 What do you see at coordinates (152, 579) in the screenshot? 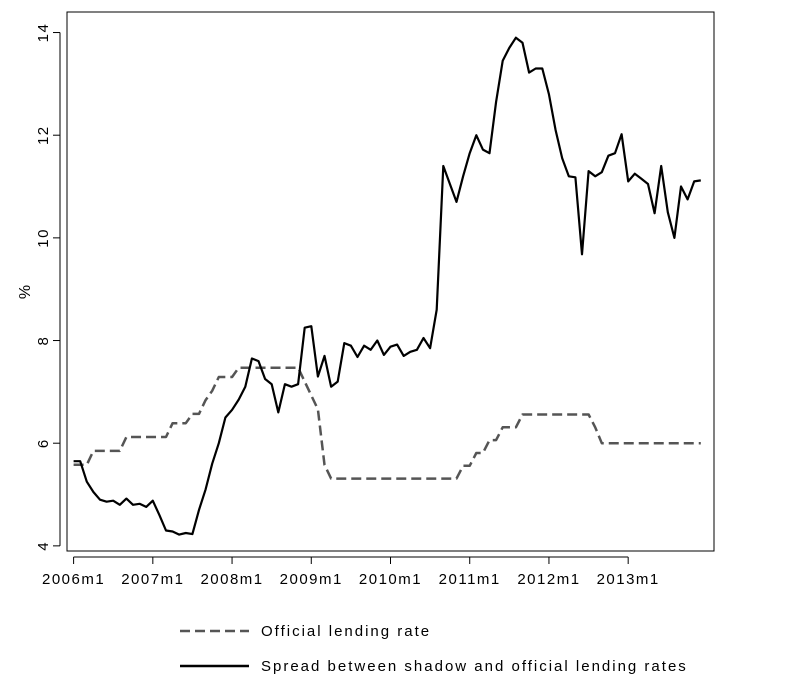
I see `x-tick-label: 2007m1` at bounding box center [152, 579].